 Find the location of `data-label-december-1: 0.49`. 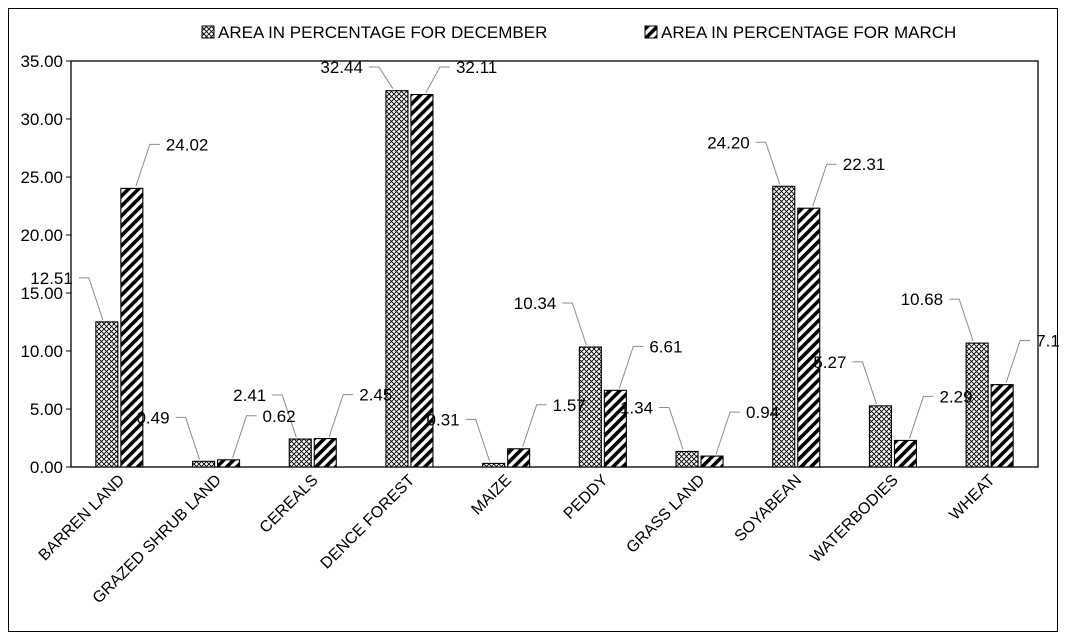

data-label-december-1: 0.49 is located at coordinates (152, 417).